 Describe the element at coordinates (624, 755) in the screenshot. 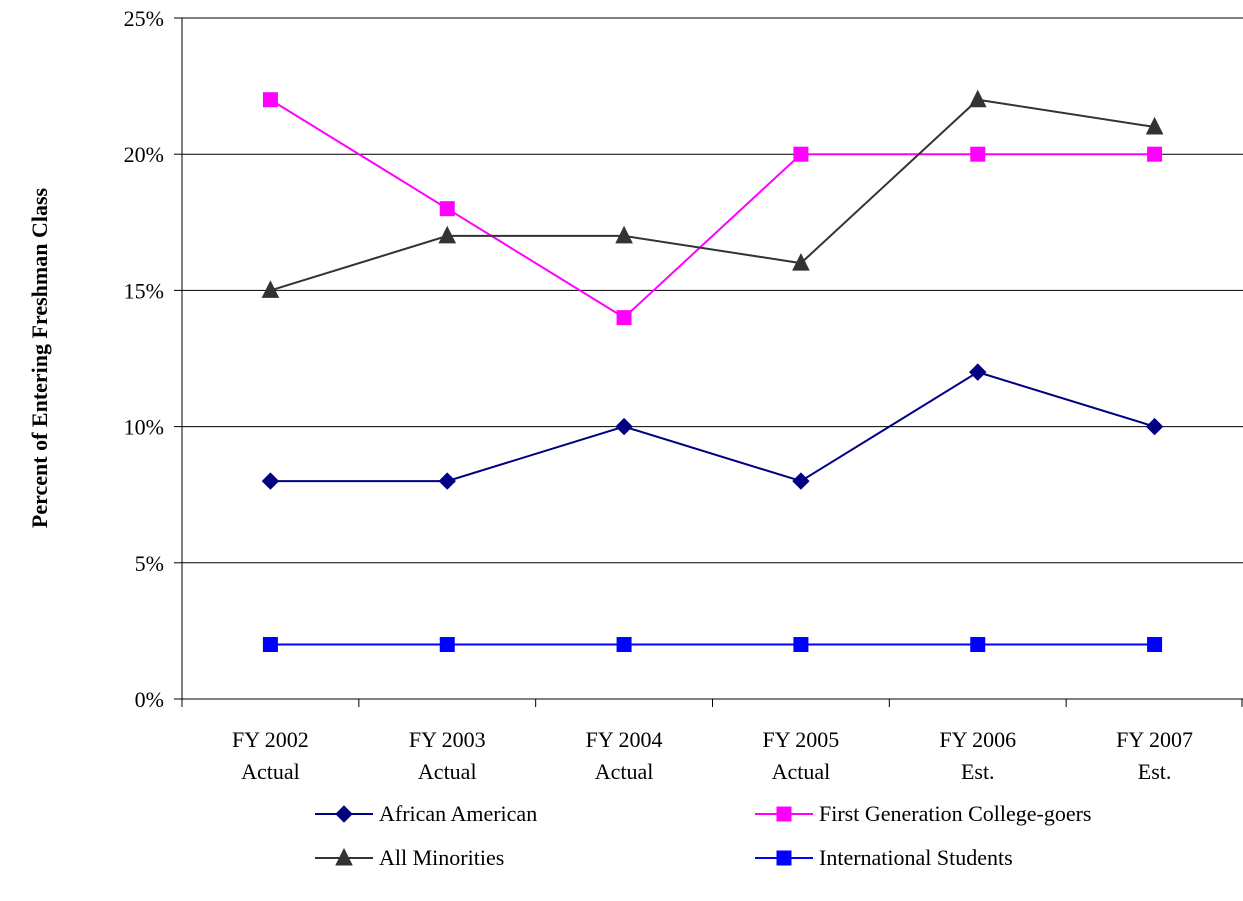

I see `x-tick-label: FY 2004 Actual` at that location.